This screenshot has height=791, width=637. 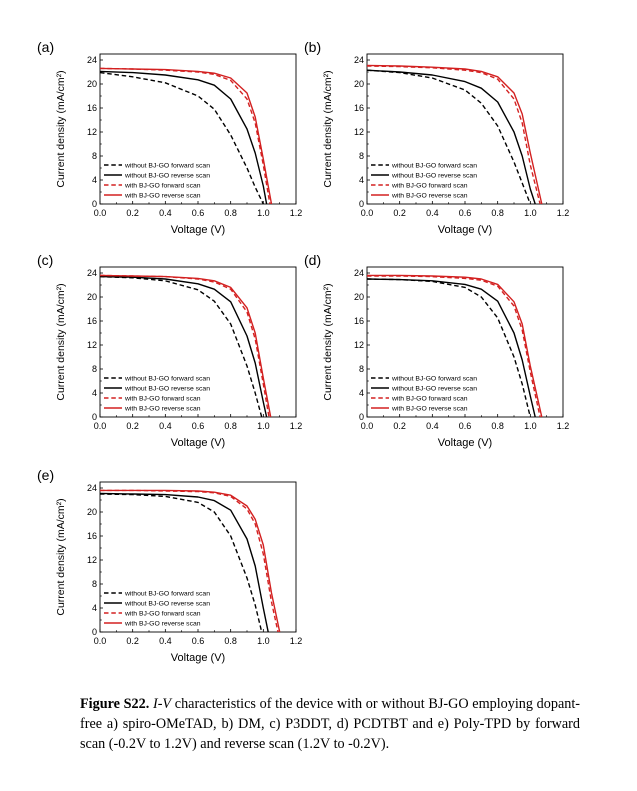 I want to click on caption-label: Figure S22., so click(x=115, y=704).